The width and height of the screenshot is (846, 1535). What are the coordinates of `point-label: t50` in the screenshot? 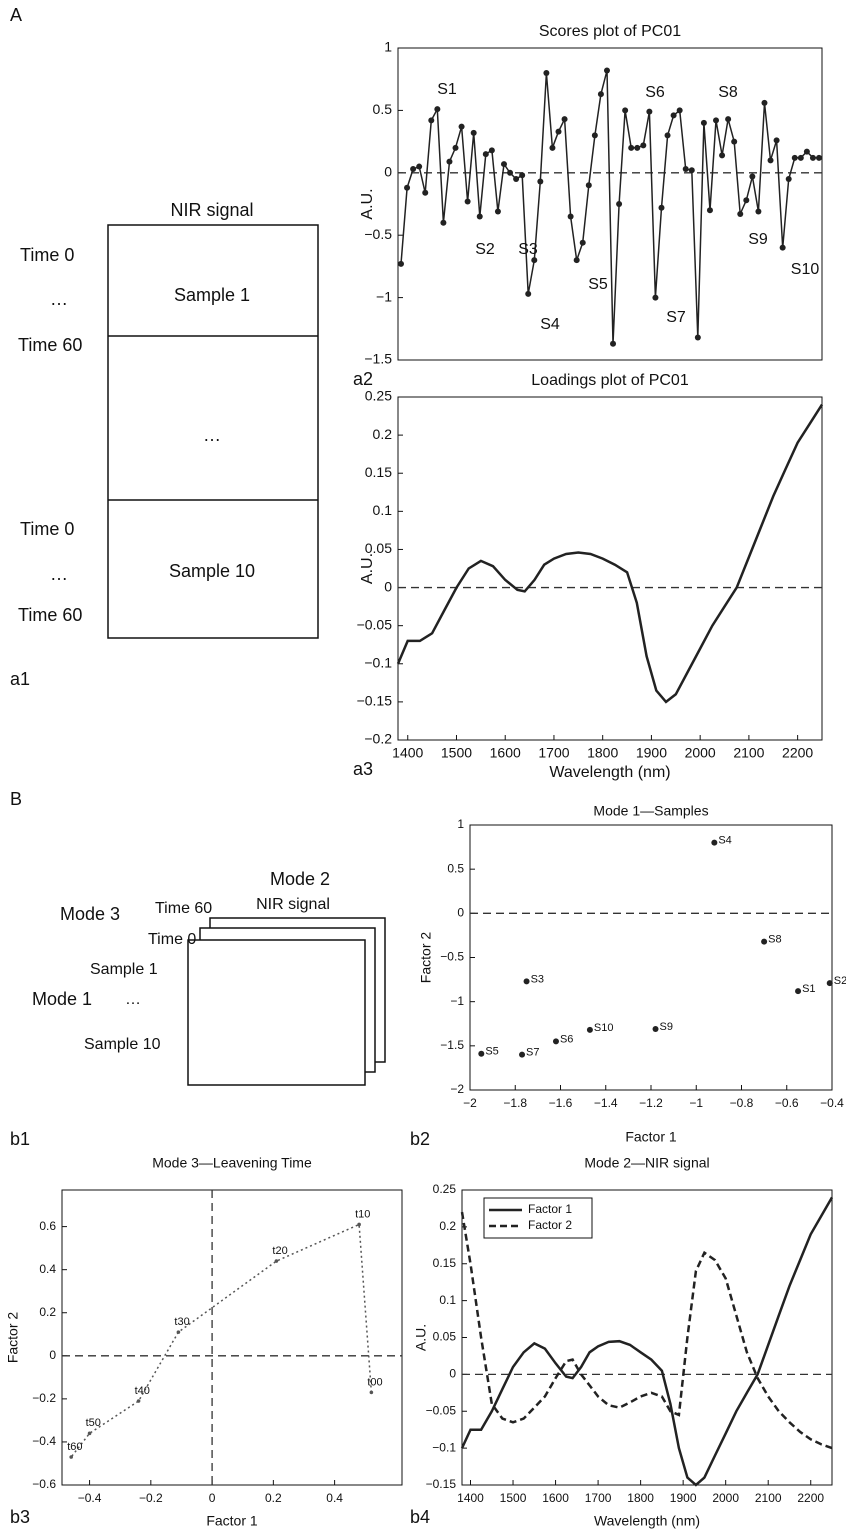 It's located at (93, 1423).